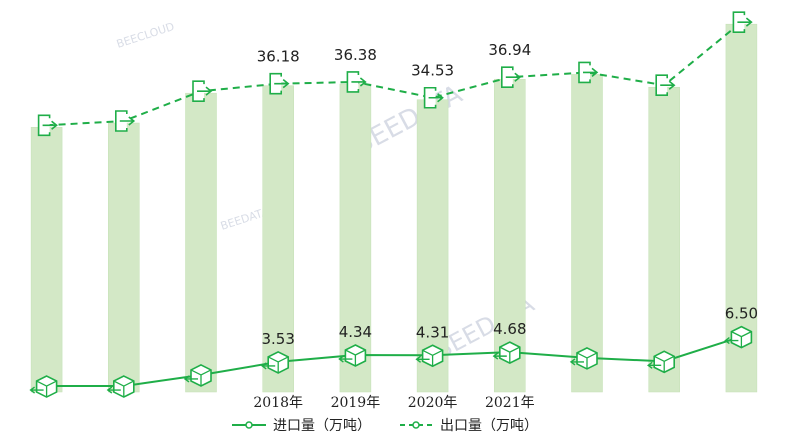 Image resolution: width=787 pixels, height=438 pixels. Describe the element at coordinates (489, 426) in the screenshot. I see `legend-export-label: 出口量（万吨）` at that location.